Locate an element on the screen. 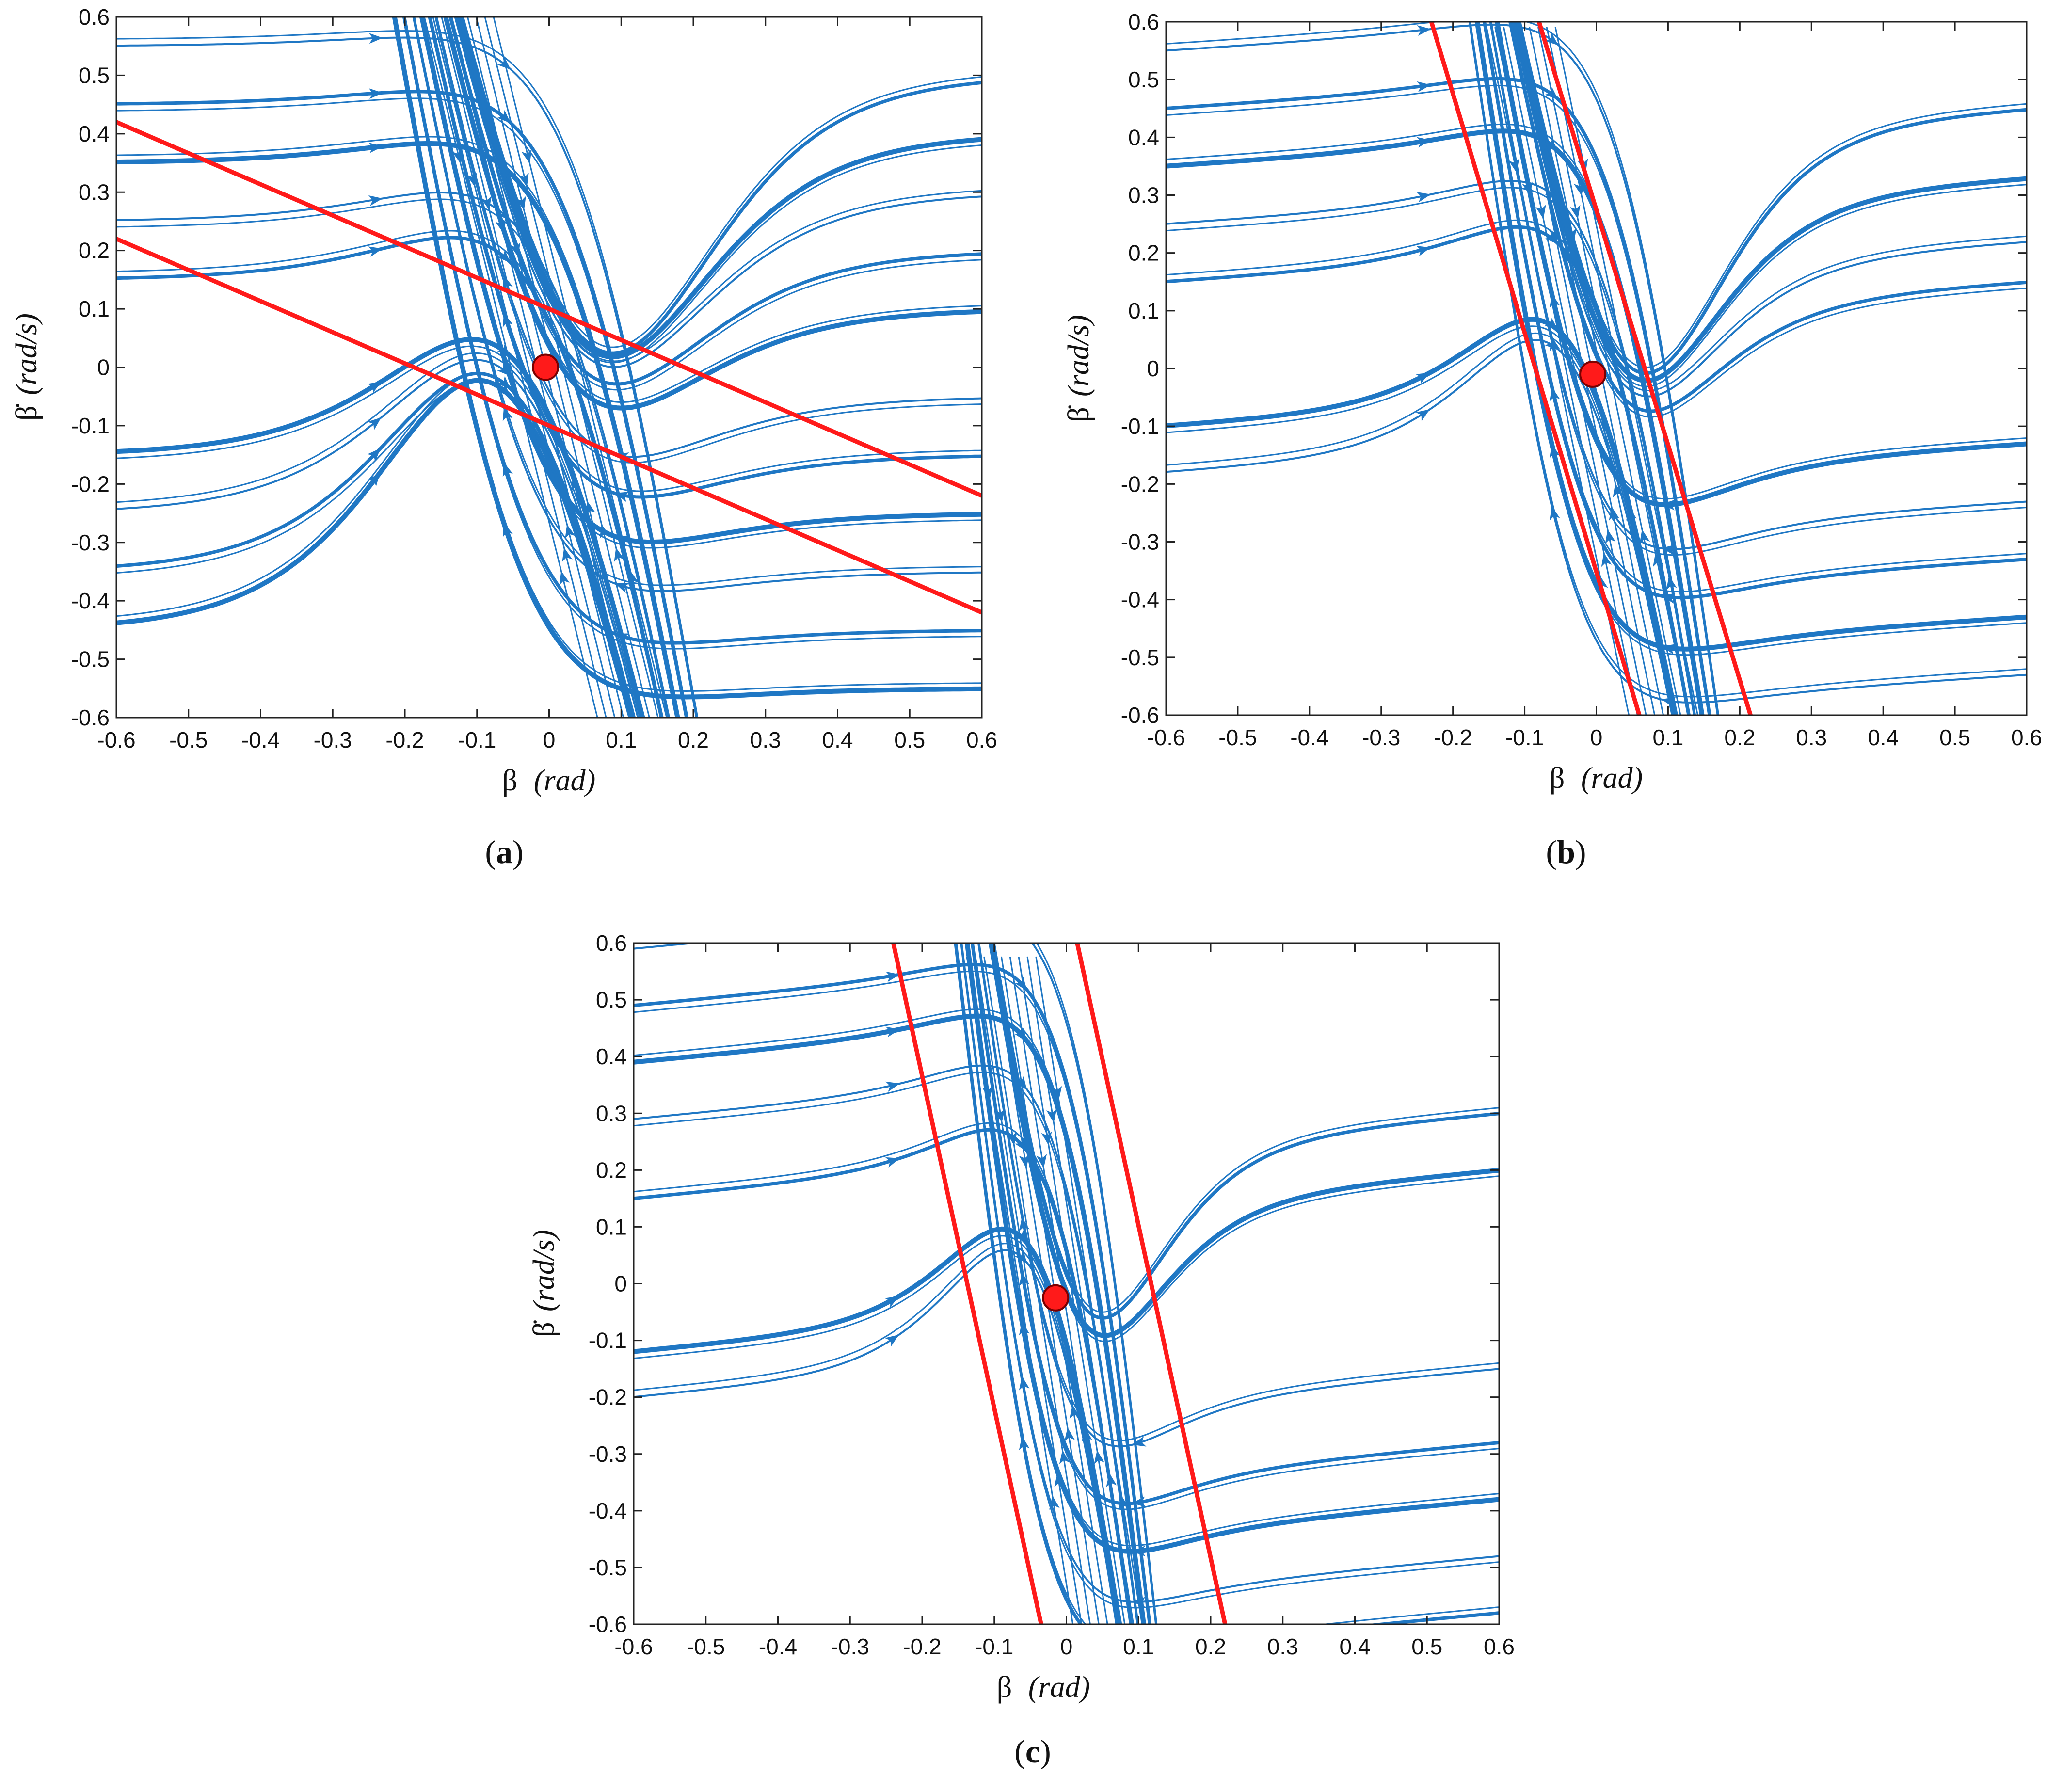 The image size is (2063, 1792). y-axis-symbol-b: β̇ is located at coordinates (1078, 413).